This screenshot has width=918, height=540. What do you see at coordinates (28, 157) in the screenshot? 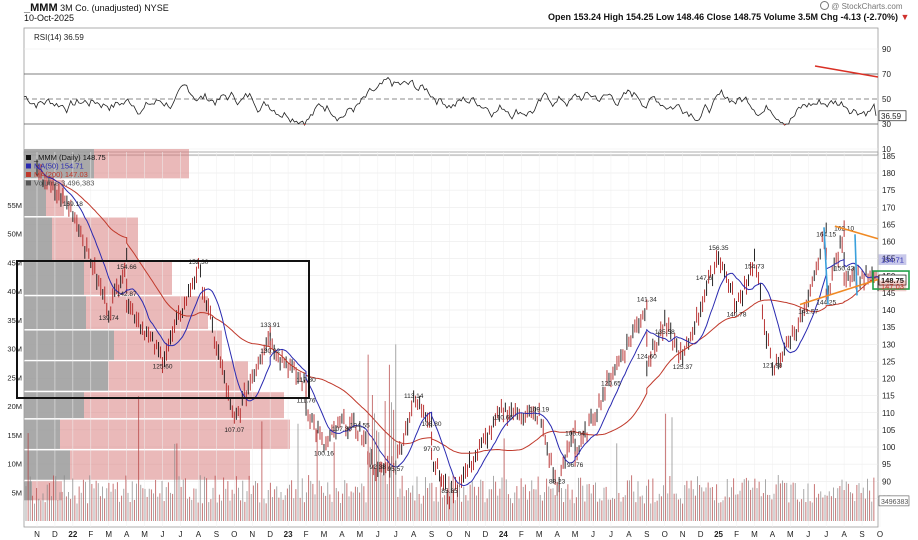
I see `legend-swatch` at bounding box center [28, 157].